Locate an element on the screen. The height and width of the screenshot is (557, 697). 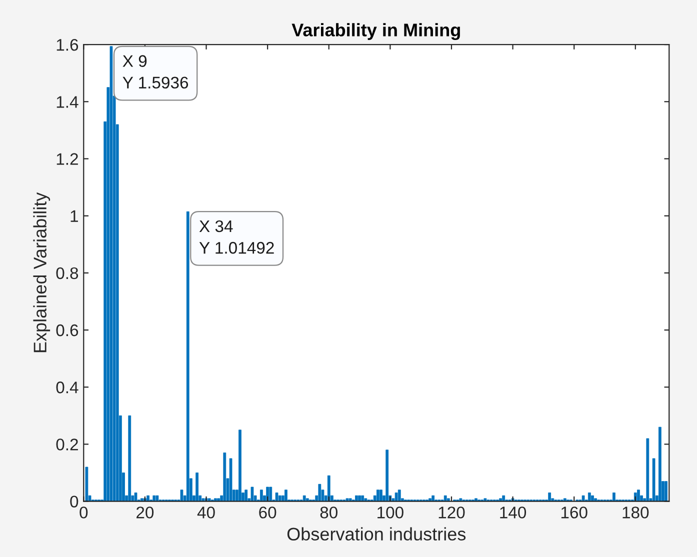
chart-title: Variability in Mining is located at coordinates (376, 31).